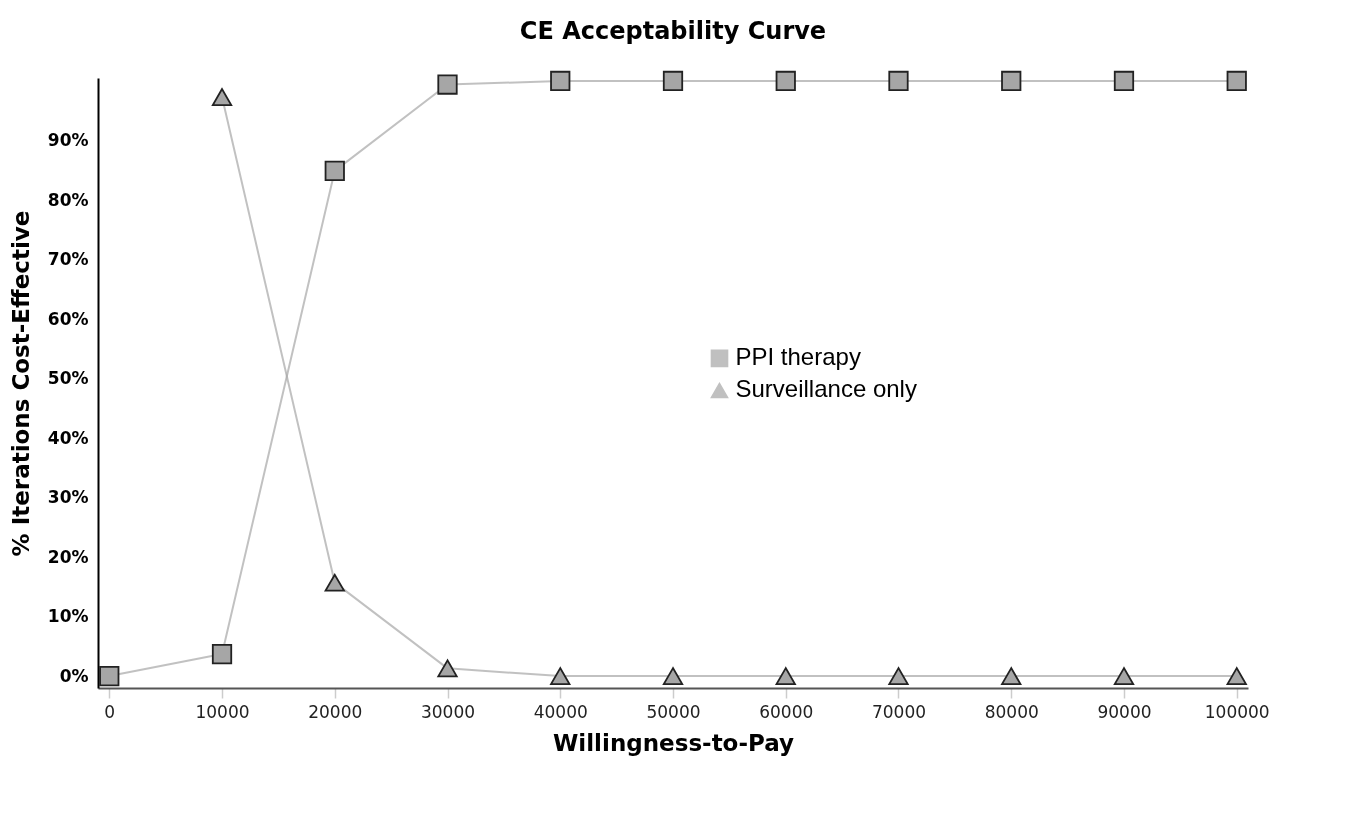  I want to click on x-tick-label: 80000, so click(1011, 711).